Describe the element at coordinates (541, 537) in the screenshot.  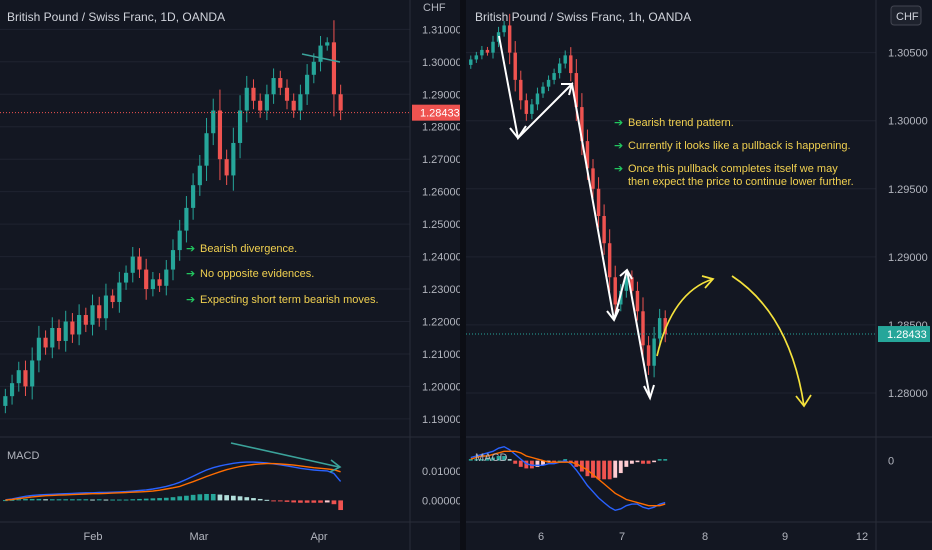
I see `time-tick-label: 6` at that location.